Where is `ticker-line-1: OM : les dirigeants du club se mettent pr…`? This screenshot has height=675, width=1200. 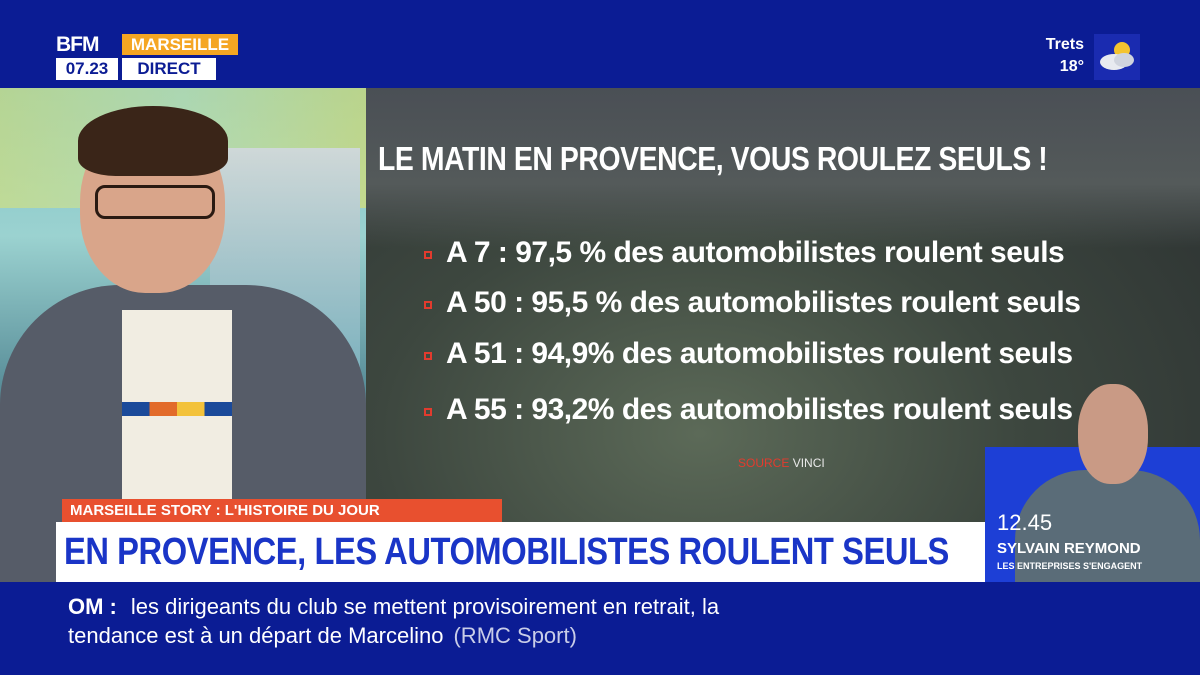
ticker-line-1: OM : les dirigeants du club se mettent pr… is located at coordinates (618, 608).